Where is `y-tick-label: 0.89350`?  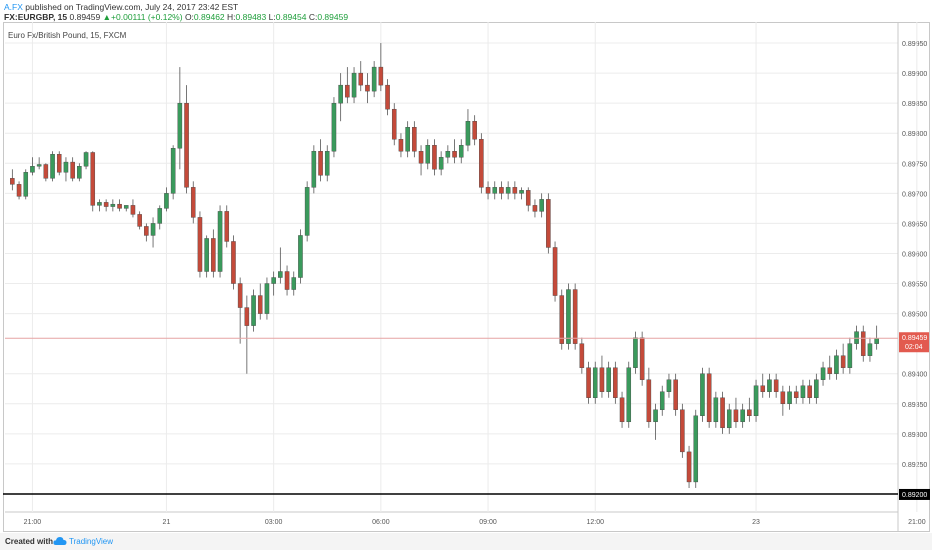 y-tick-label: 0.89350 is located at coordinates (914, 405).